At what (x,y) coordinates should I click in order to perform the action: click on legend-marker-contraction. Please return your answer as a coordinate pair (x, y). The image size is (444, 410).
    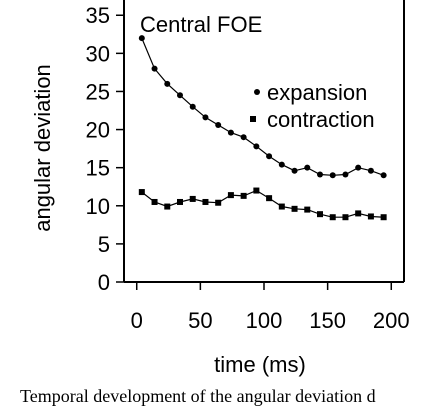
    Looking at the image, I should click on (253, 119).